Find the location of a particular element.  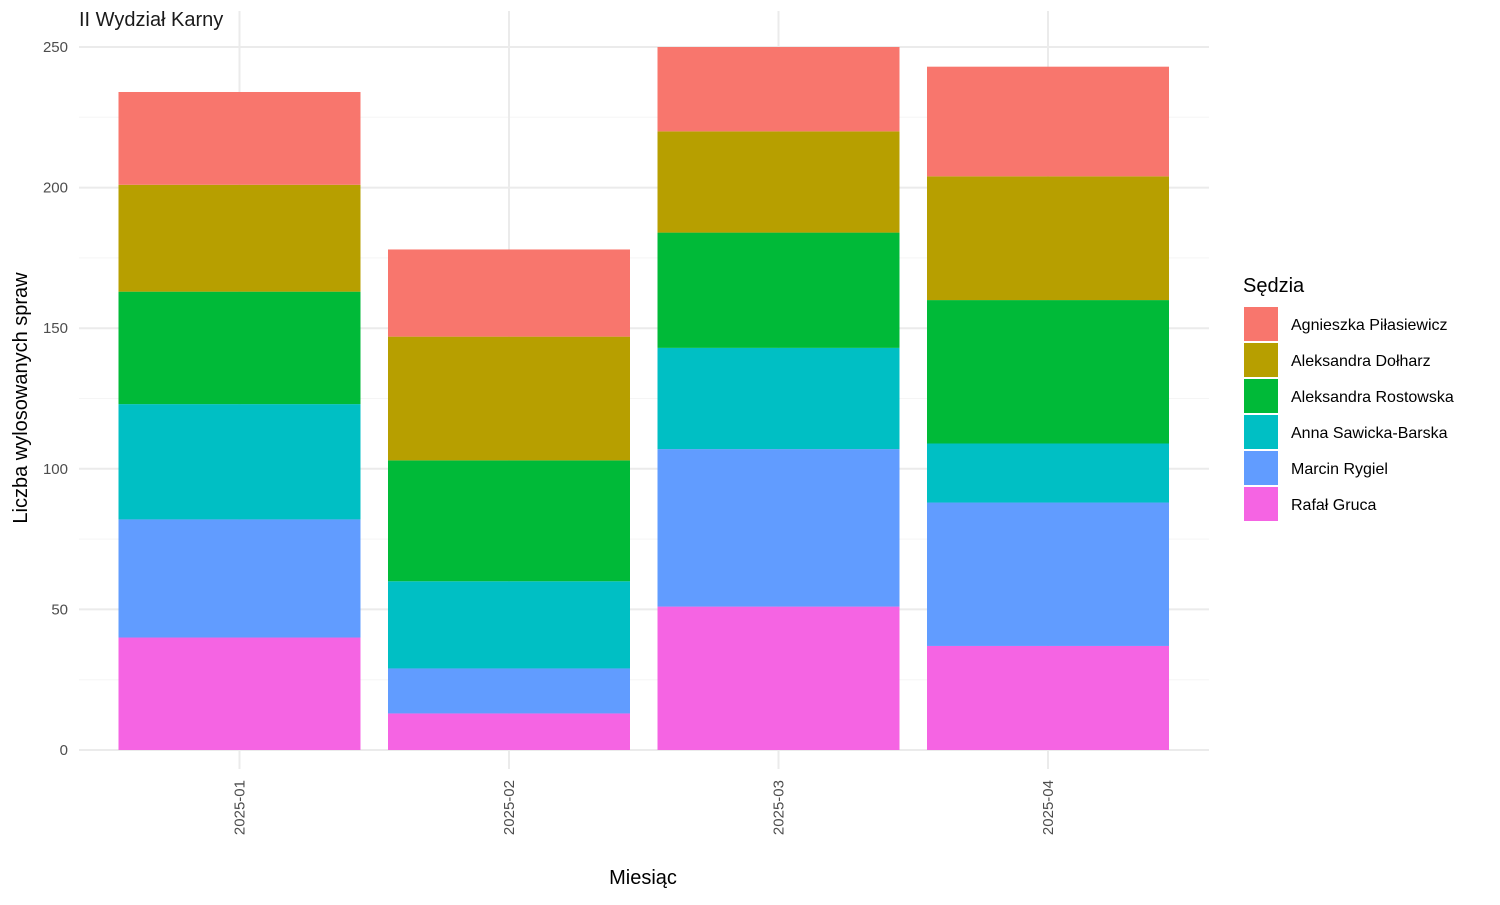

legend-item: Rafał Gruca is located at coordinates (1310, 504).